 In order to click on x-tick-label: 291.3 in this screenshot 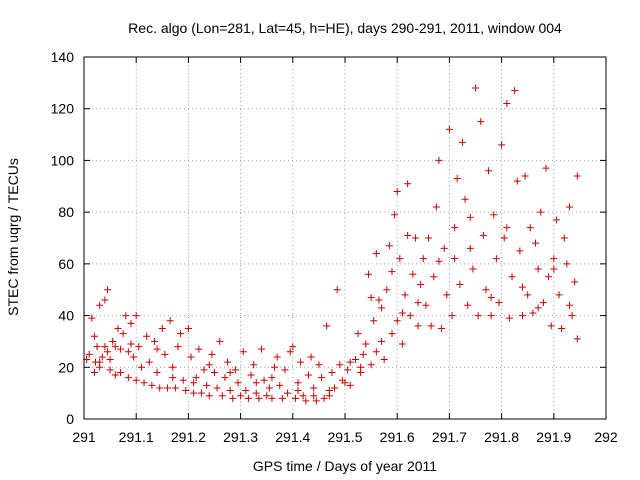, I will do `click(240, 437)`.